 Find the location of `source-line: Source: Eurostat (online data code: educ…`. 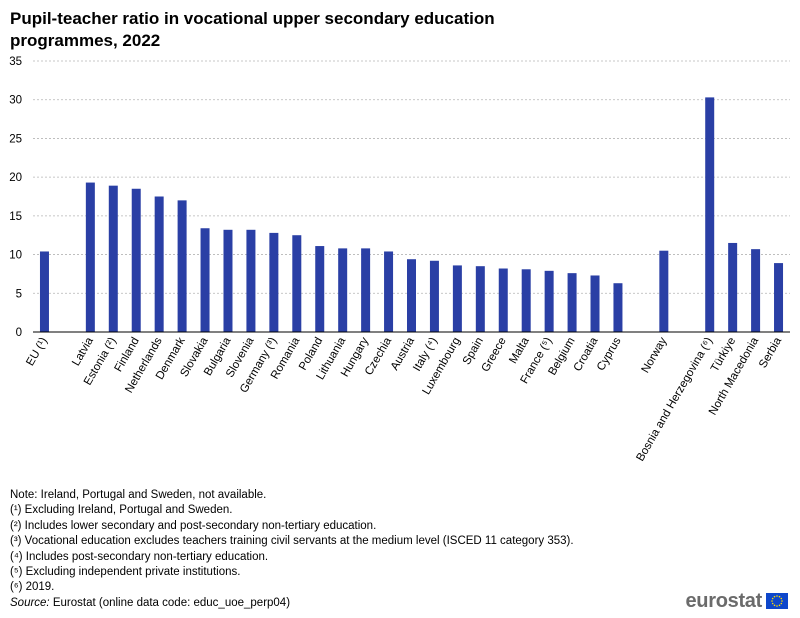

source-line: Source: Eurostat (online data code: educ… is located at coordinates (360, 603).